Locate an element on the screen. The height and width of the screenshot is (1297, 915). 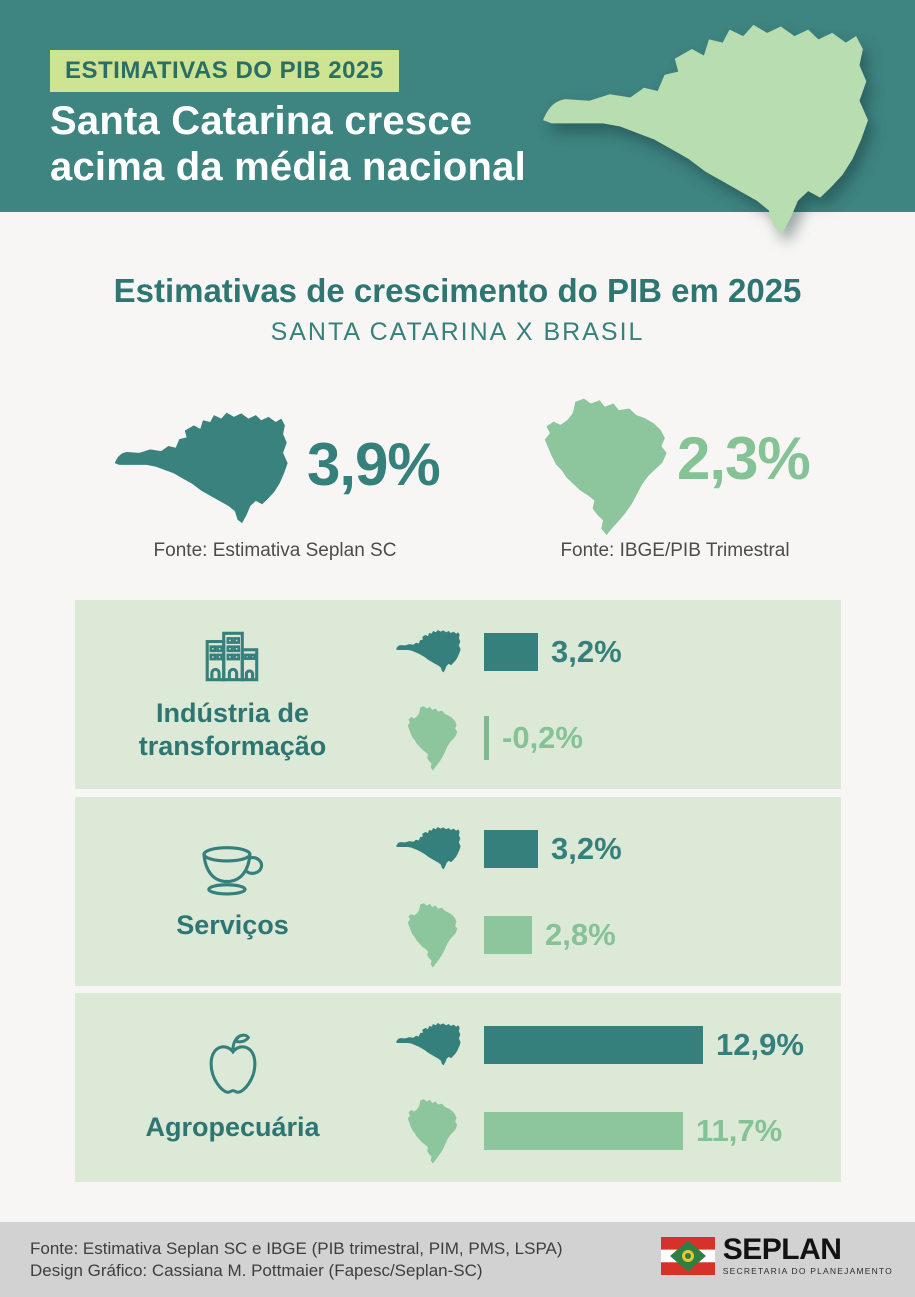
brazil-bar-value: 11,7% is located at coordinates (739, 1130).